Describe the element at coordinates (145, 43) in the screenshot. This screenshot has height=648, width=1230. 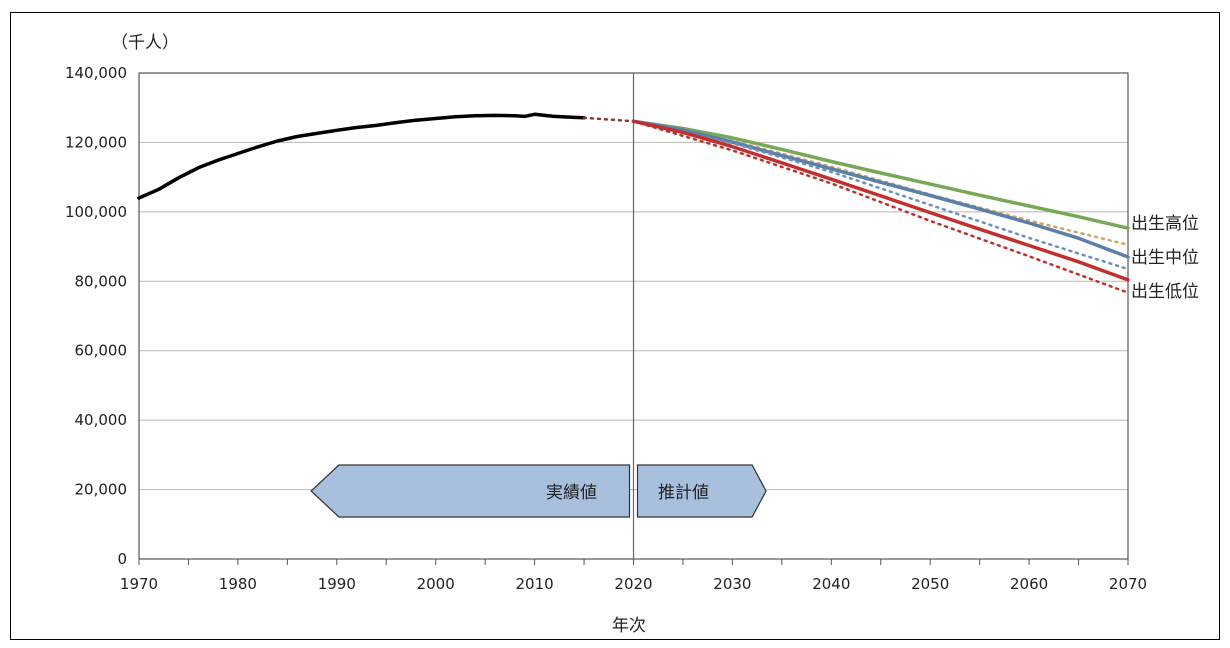
I see `y-axis-label: （千人）` at that location.